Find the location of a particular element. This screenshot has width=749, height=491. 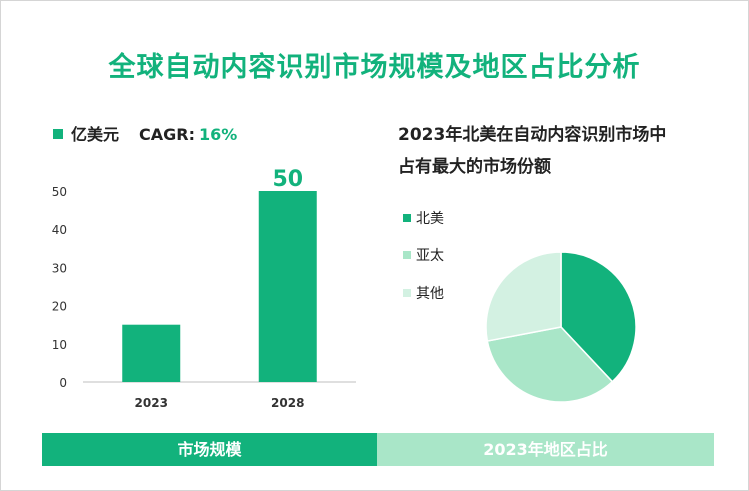

pie-title-line-1: 2023年北美在自动内容识别市场中 is located at coordinates (532, 135).